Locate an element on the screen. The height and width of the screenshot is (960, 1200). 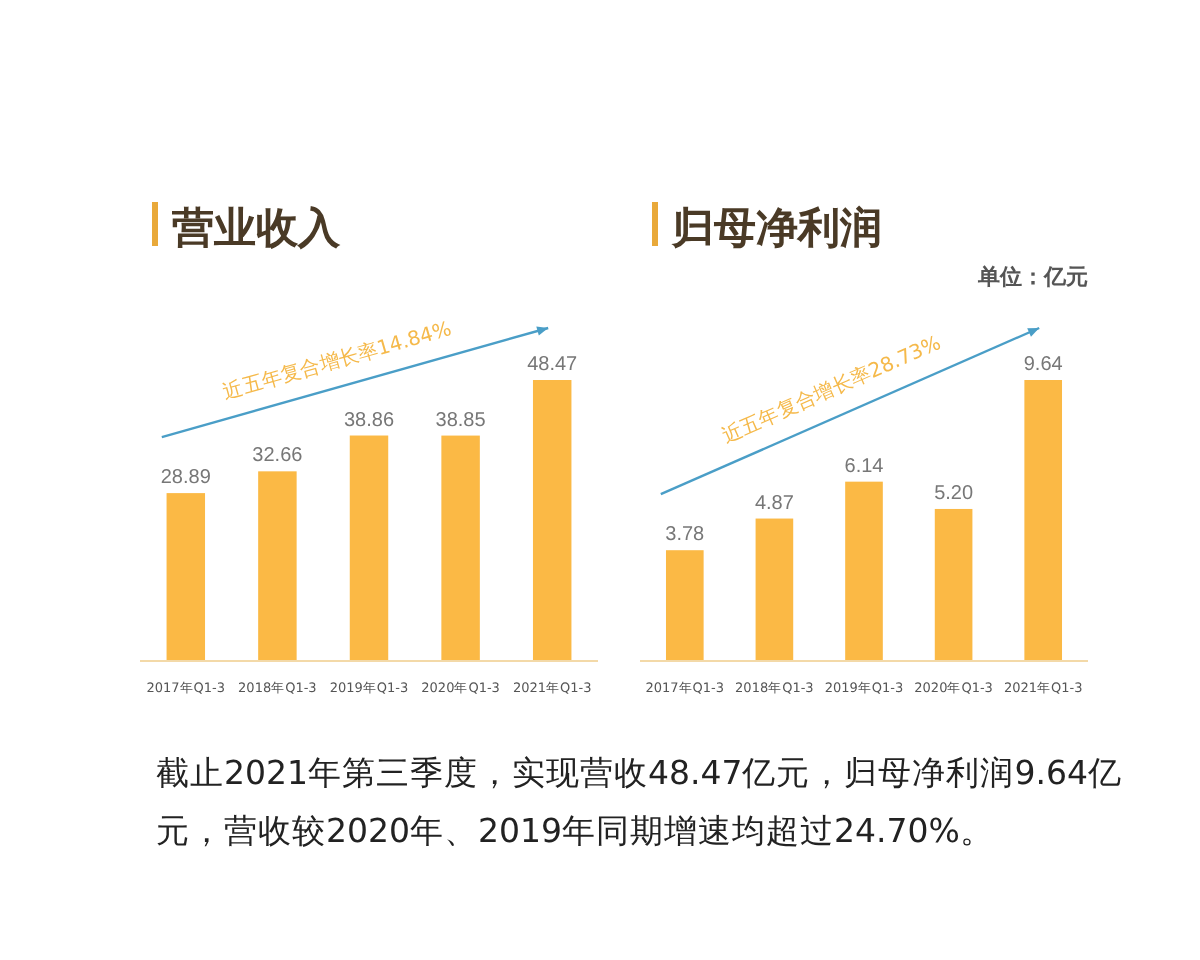
data-label: 38.86 is located at coordinates (369, 420).